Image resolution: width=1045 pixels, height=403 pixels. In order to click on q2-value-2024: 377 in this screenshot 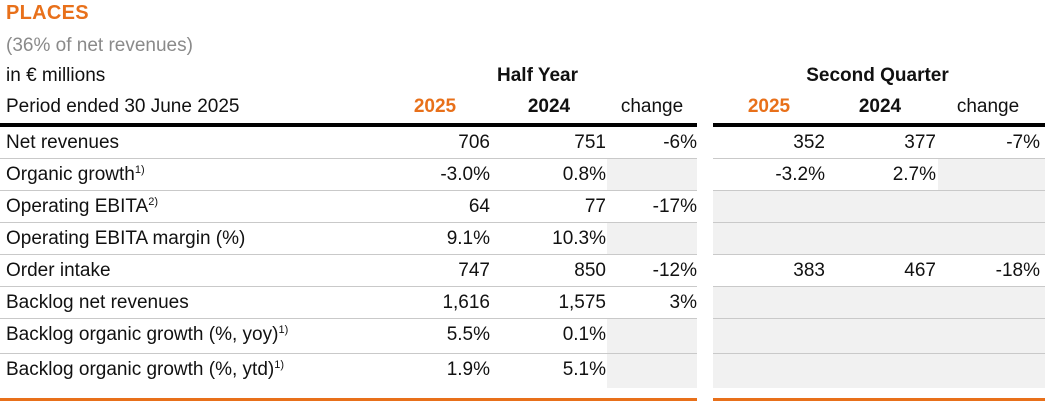, I will do `click(920, 142)`.